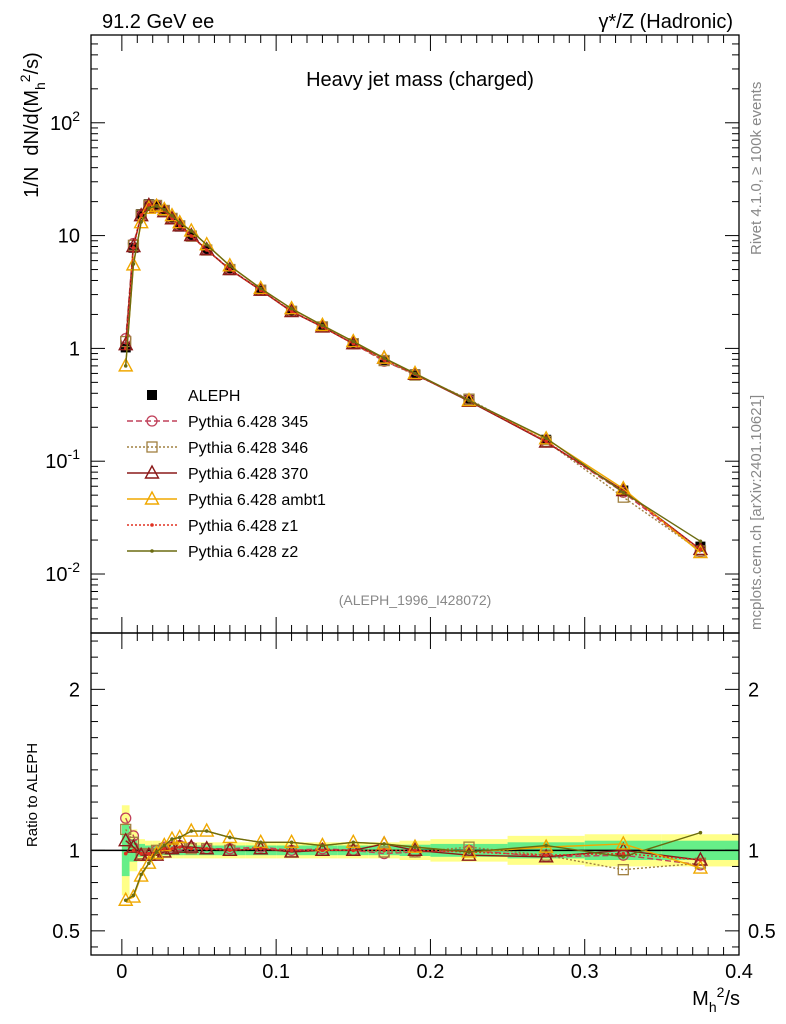 The height and width of the screenshot is (1024, 786). I want to click on legend-entry: Pythia 6.428 z2, so click(212, 552).